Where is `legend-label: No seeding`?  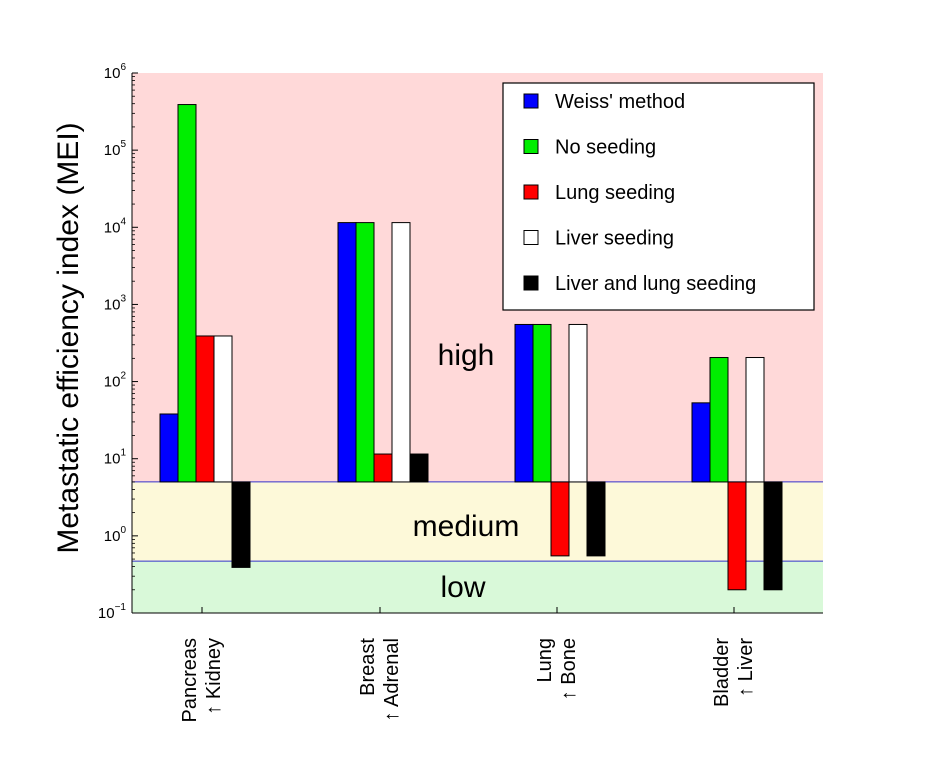
legend-label: No seeding is located at coordinates (605, 148).